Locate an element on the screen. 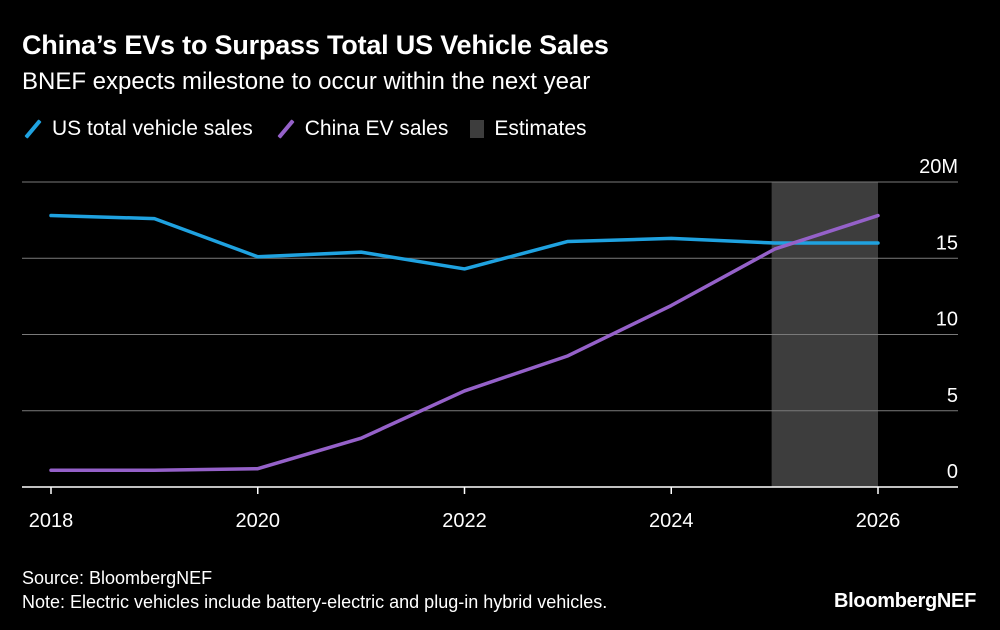 This screenshot has width=1000, height=630. x-tick-label: 2024 is located at coordinates (671, 521).